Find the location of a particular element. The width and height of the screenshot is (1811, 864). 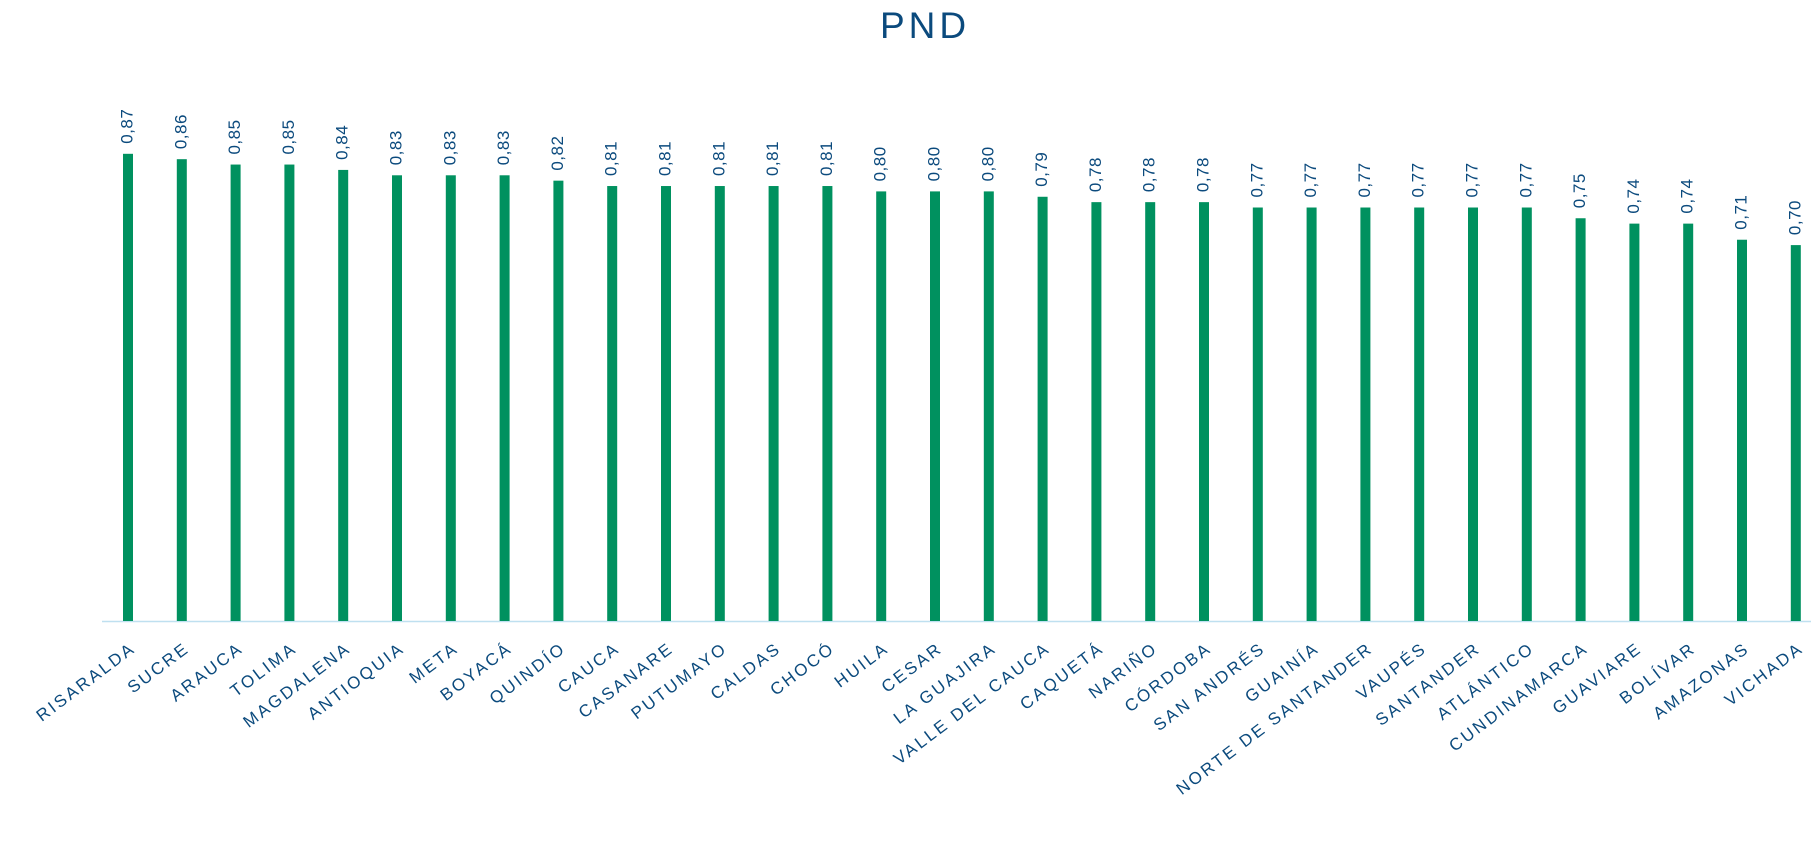

value-label: 0,87 is located at coordinates (126, 126).